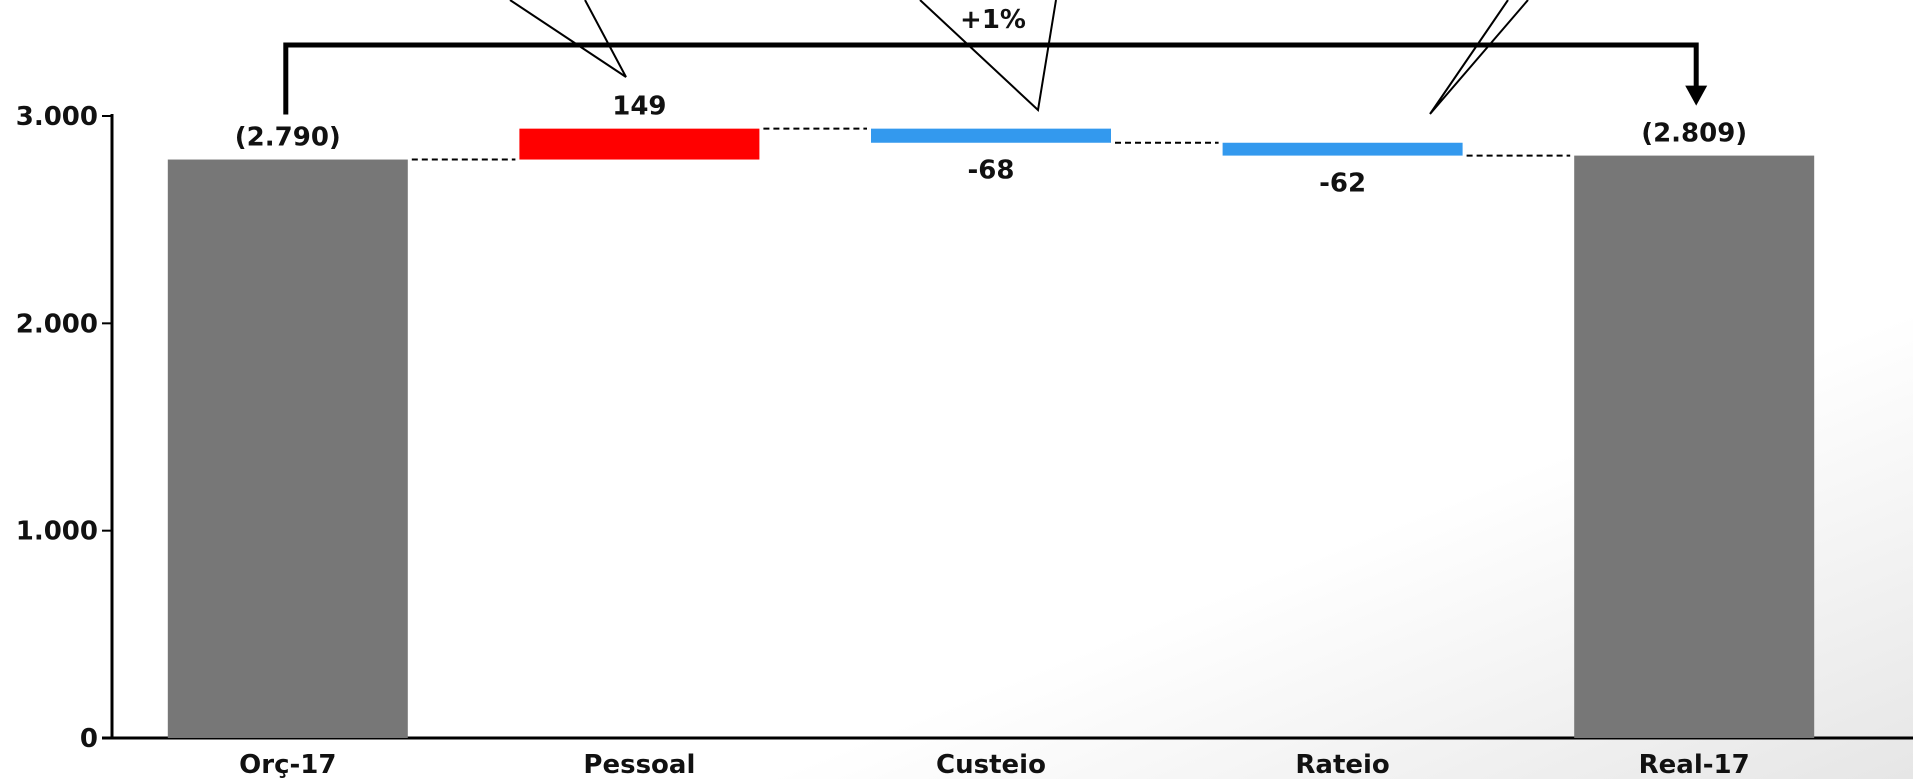 The width and height of the screenshot is (1913, 784). I want to click on category-label: Pessoal, so click(639, 764).